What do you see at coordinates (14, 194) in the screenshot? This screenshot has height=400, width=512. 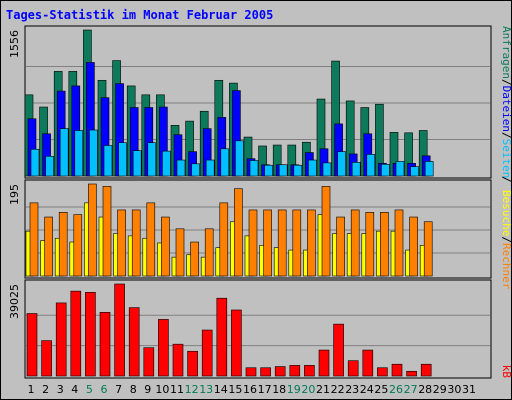 I see `y-axis-max-label: 195` at bounding box center [14, 194].